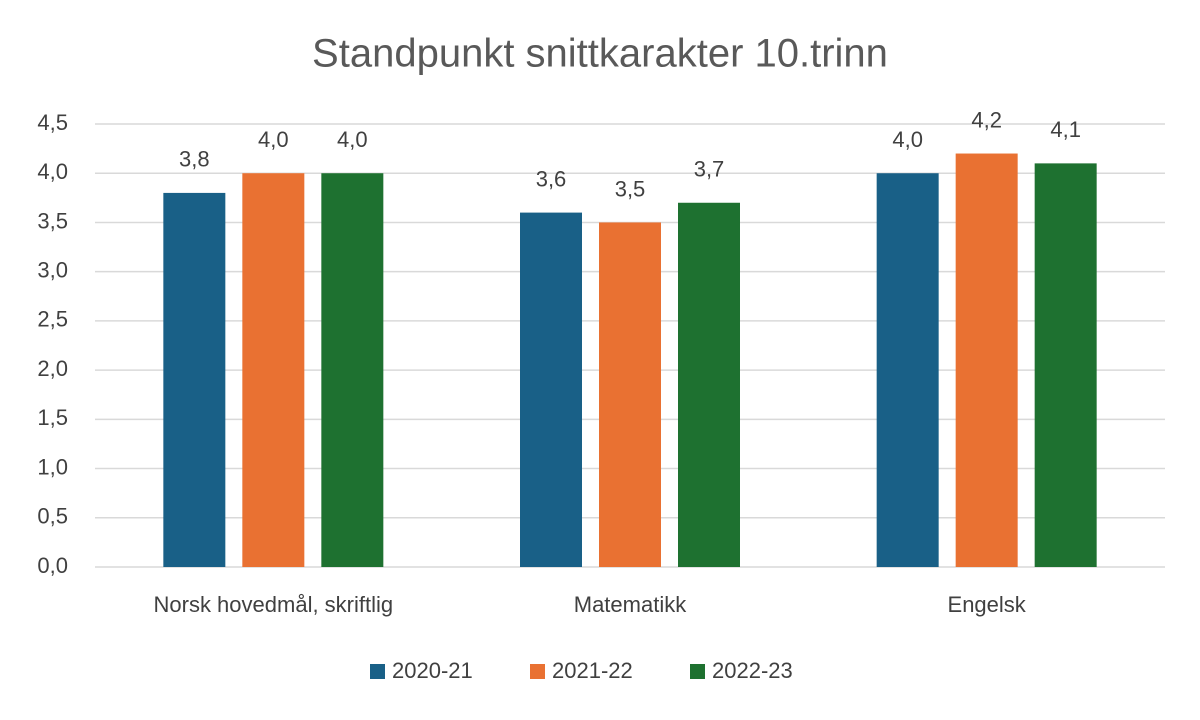 This screenshot has width=1200, height=720. I want to click on y-tick-label: 0,5, so click(52, 516).